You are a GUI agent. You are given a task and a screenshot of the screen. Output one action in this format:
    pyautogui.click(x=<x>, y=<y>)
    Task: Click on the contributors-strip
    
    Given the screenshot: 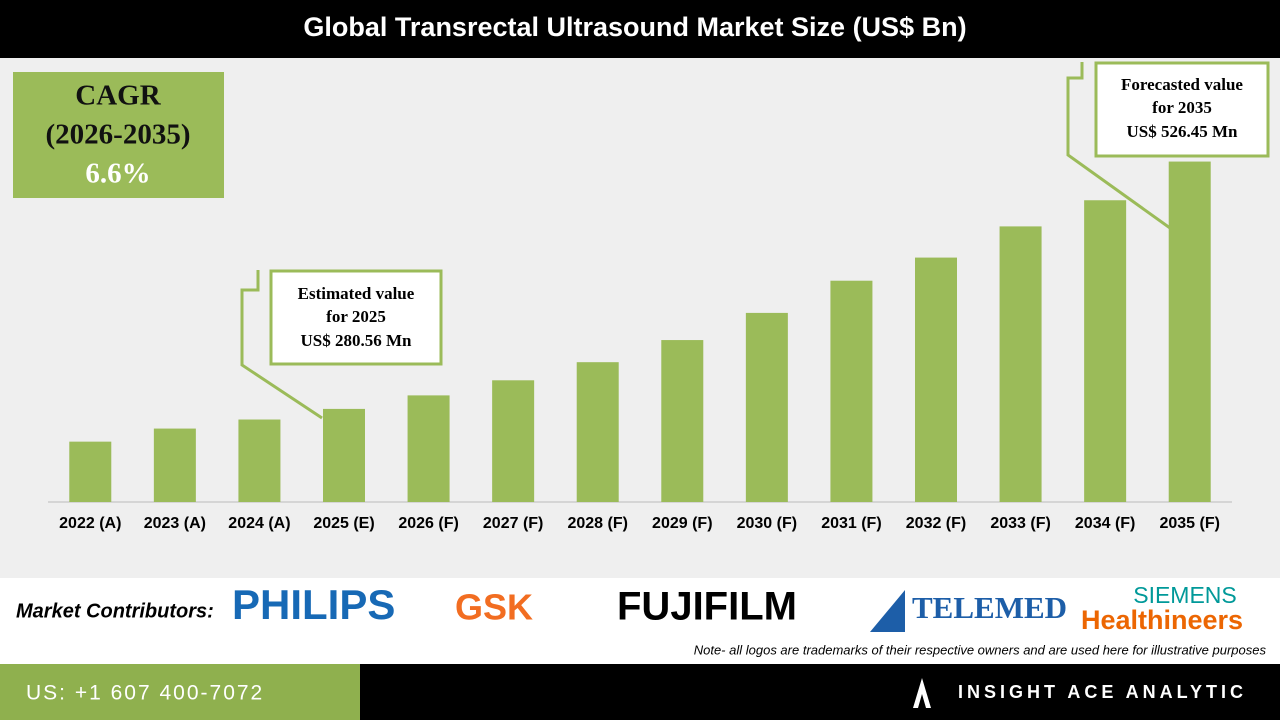 What is the action you would take?
    pyautogui.click(x=640, y=621)
    